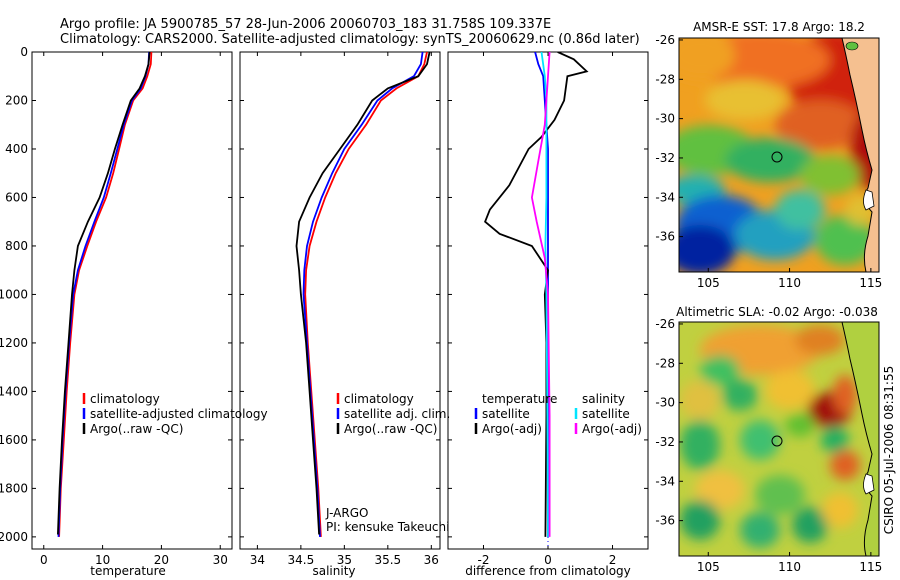 The height and width of the screenshot is (580, 900). Describe the element at coordinates (14, 440) in the screenshot. I see `y-tick-label: 1600` at that location.